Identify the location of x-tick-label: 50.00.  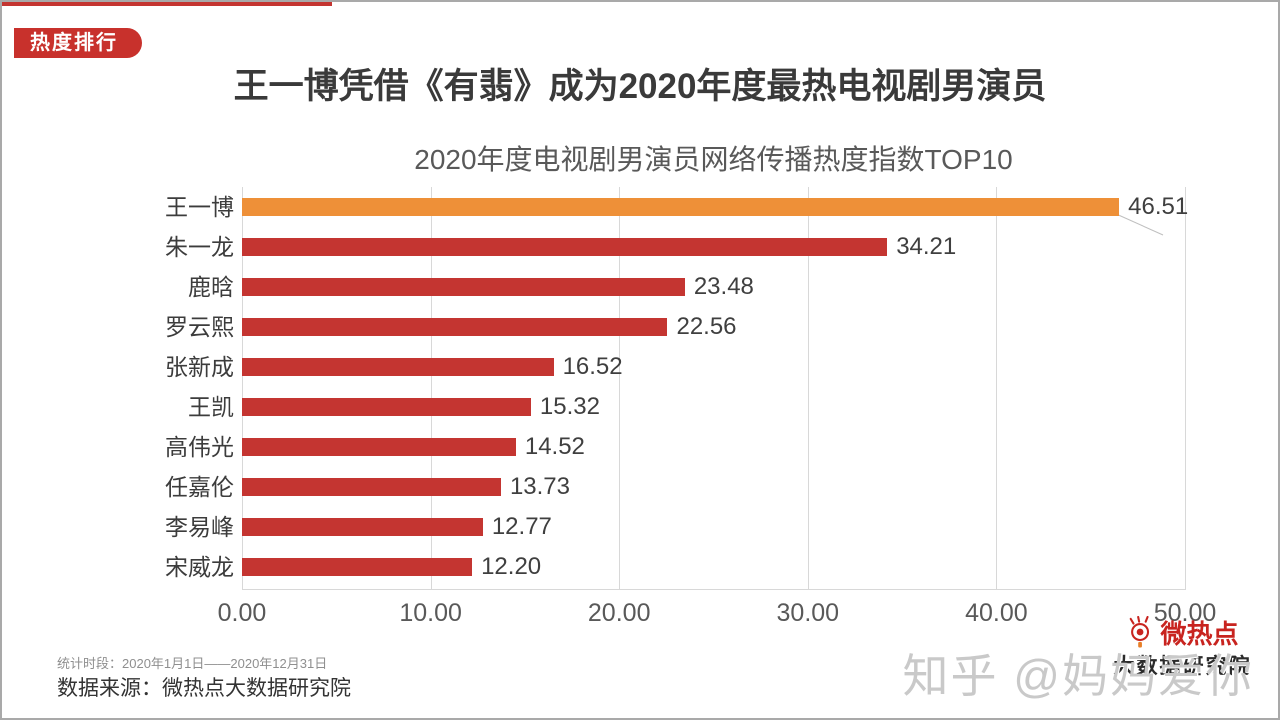
(1185, 613).